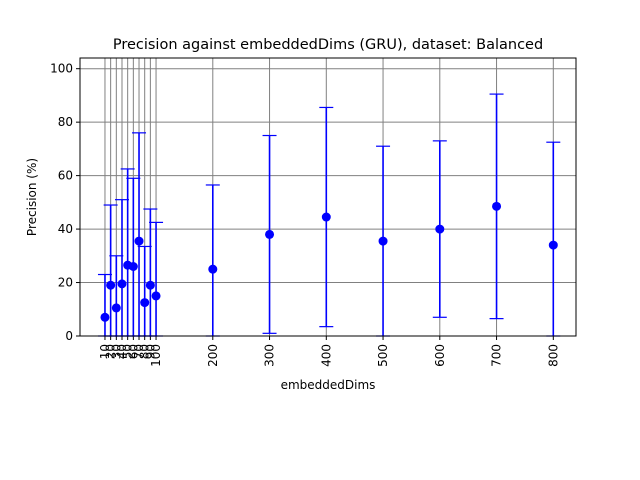 The image size is (640, 480). What do you see at coordinates (383, 355) in the screenshot?
I see `x-tick-label: 500` at bounding box center [383, 355].